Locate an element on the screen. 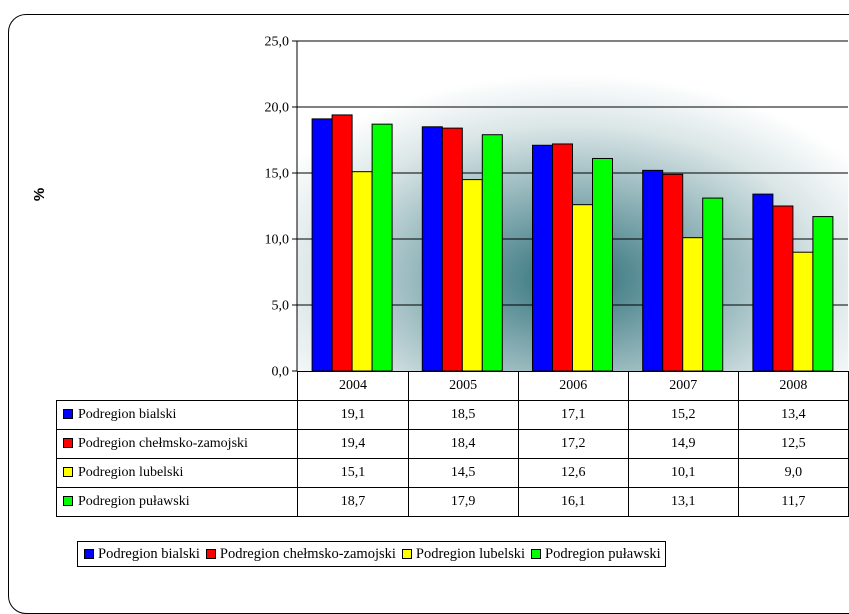  series-label: Podregion bialski is located at coordinates (177, 415).